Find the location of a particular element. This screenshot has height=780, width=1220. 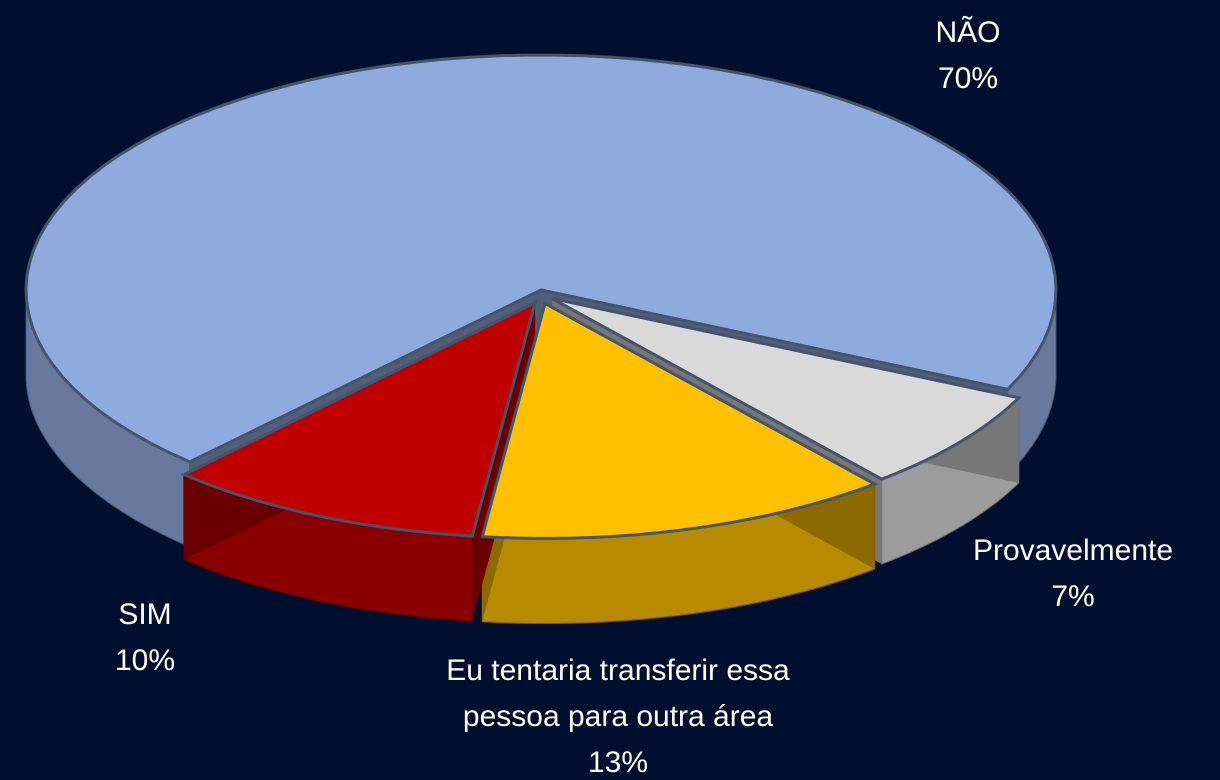

category-label: SIM is located at coordinates (145, 614).